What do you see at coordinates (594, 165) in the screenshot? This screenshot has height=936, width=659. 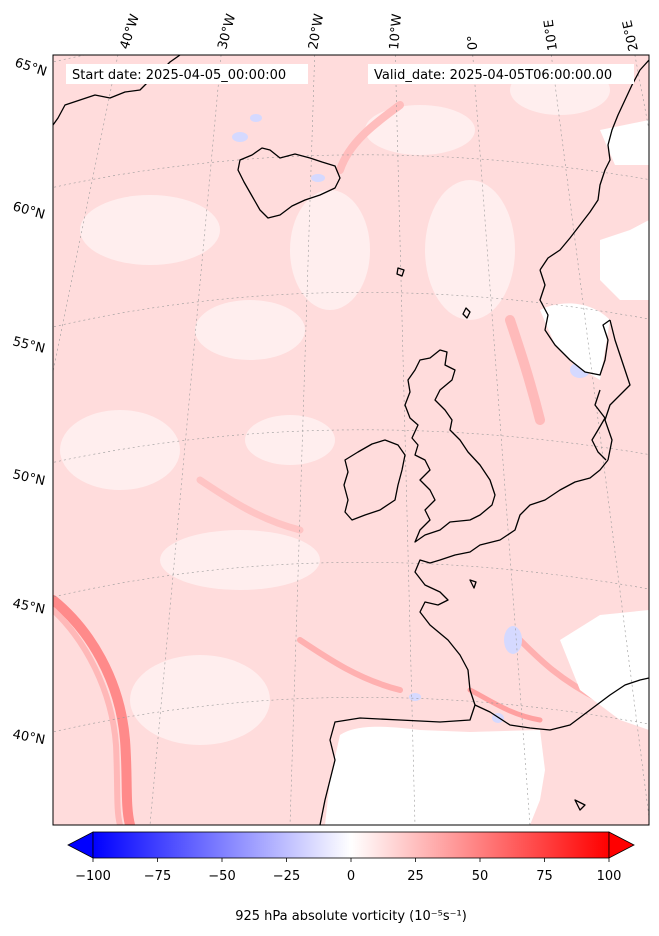 I see `coast-norway` at bounding box center [594, 165].